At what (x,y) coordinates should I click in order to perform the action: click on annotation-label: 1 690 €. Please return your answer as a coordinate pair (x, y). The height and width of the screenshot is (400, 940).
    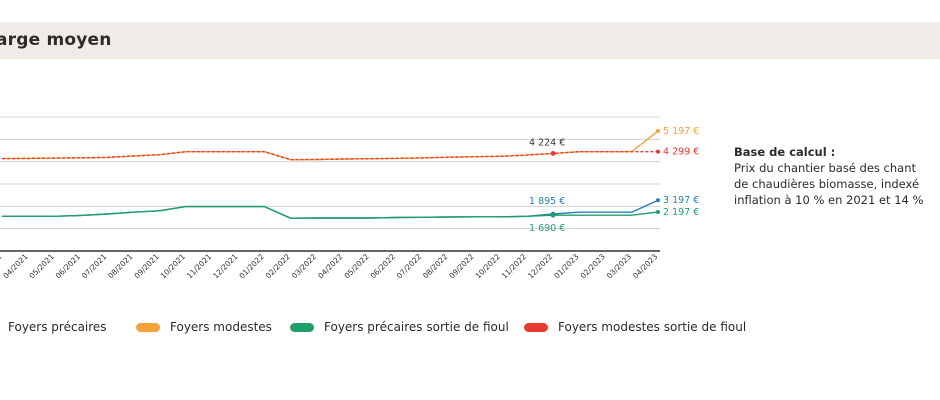
    Looking at the image, I should click on (547, 228).